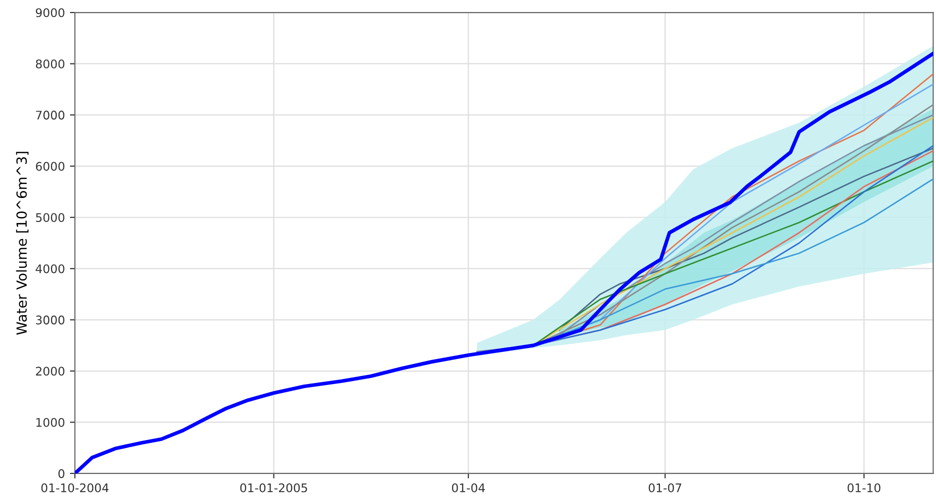 The width and height of the screenshot is (936, 501). Describe the element at coordinates (665, 487) in the screenshot. I see `x-tick-label: 01-07` at that location.